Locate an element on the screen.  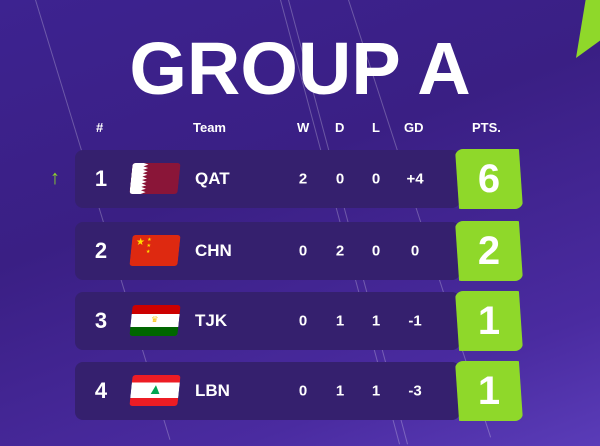
draws: 2 is located at coordinates (340, 251).